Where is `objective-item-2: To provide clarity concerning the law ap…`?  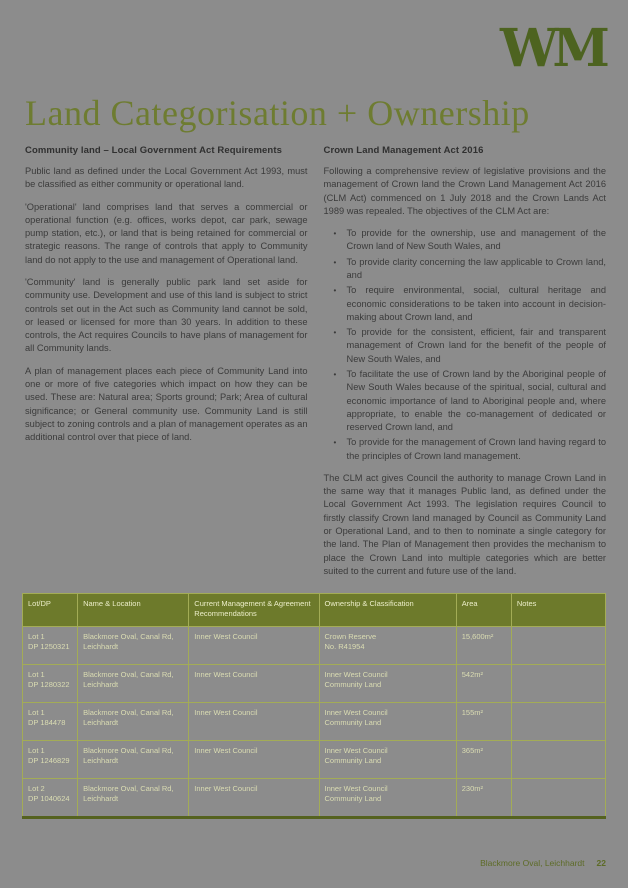
objective-item-2: To provide clarity concerning the law ap… is located at coordinates (470, 269).